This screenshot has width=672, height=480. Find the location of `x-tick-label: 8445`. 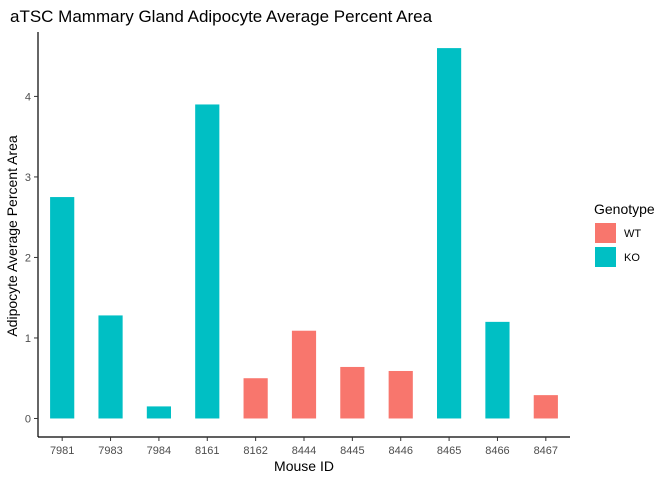

x-tick-label: 8445 is located at coordinates (352, 451).